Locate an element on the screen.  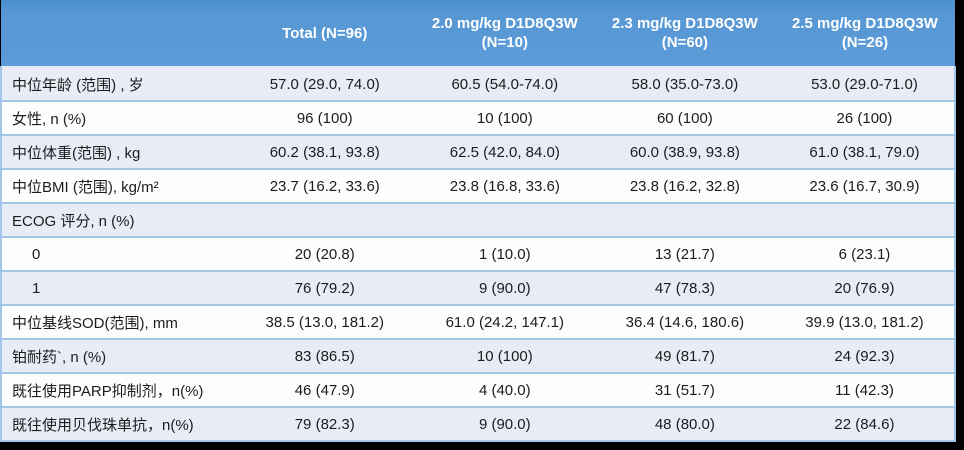
table-row: ECOG 评分, n (%) is located at coordinates (478, 219).